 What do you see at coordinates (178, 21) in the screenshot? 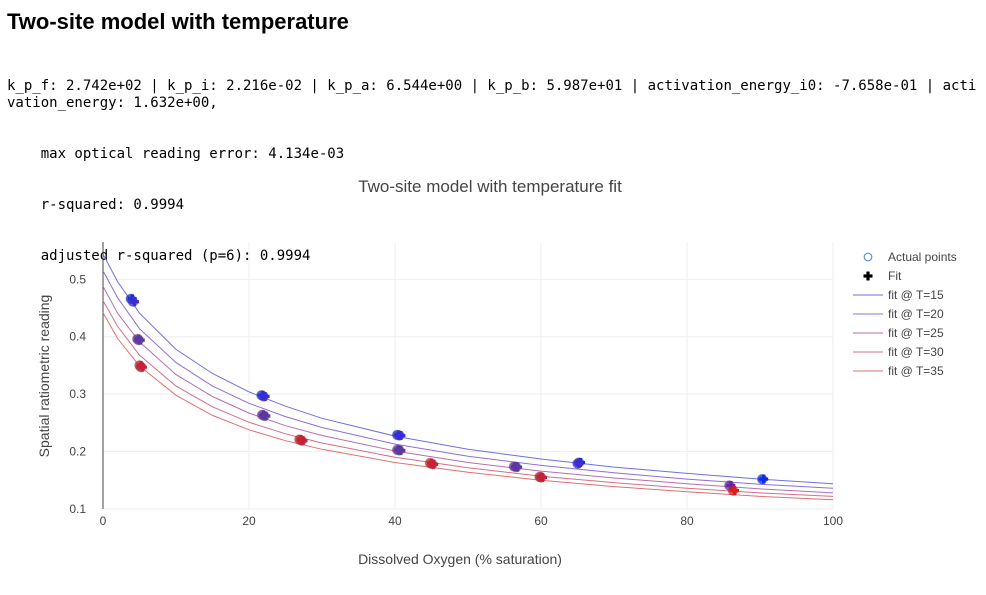
I see `page-title: Two-site model with temperature` at bounding box center [178, 21].